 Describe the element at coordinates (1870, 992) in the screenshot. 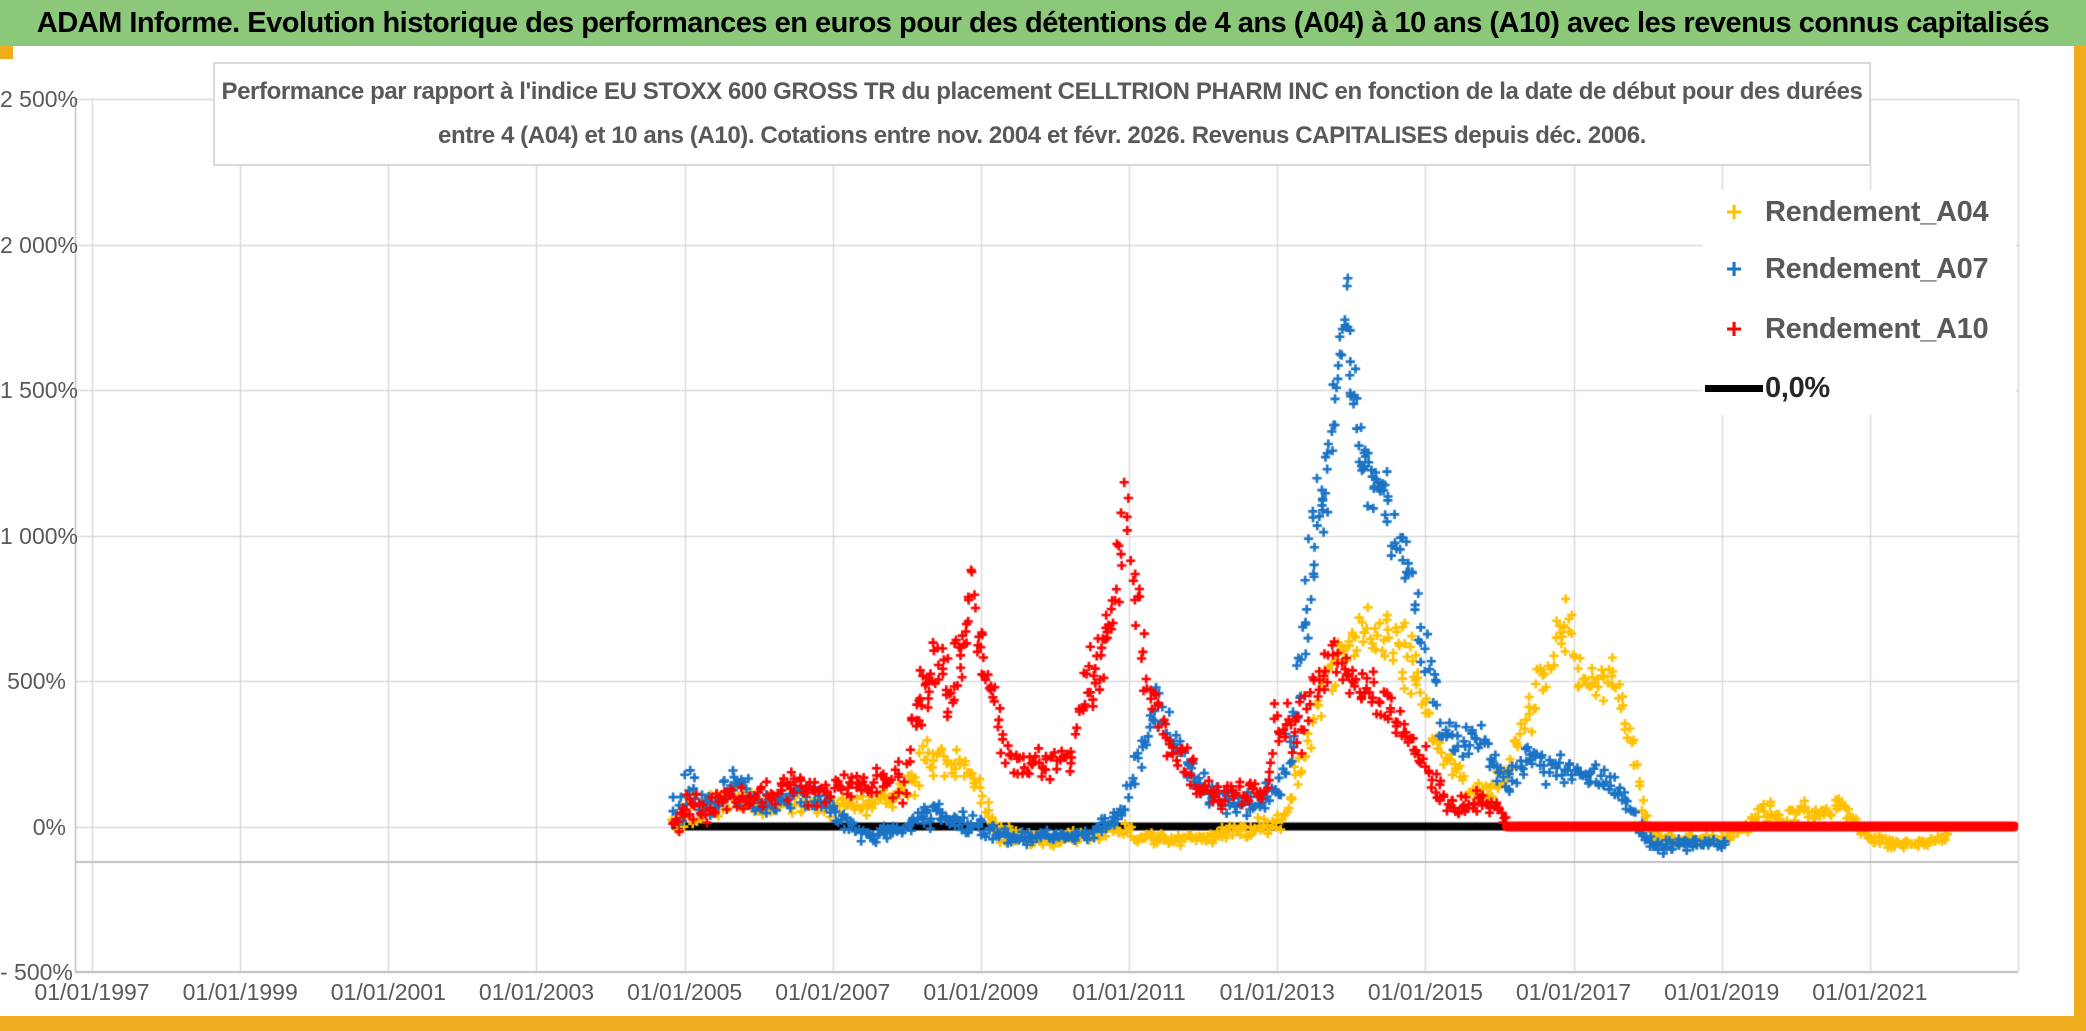

I see `x-axis-label: 01/01/2021` at that location.